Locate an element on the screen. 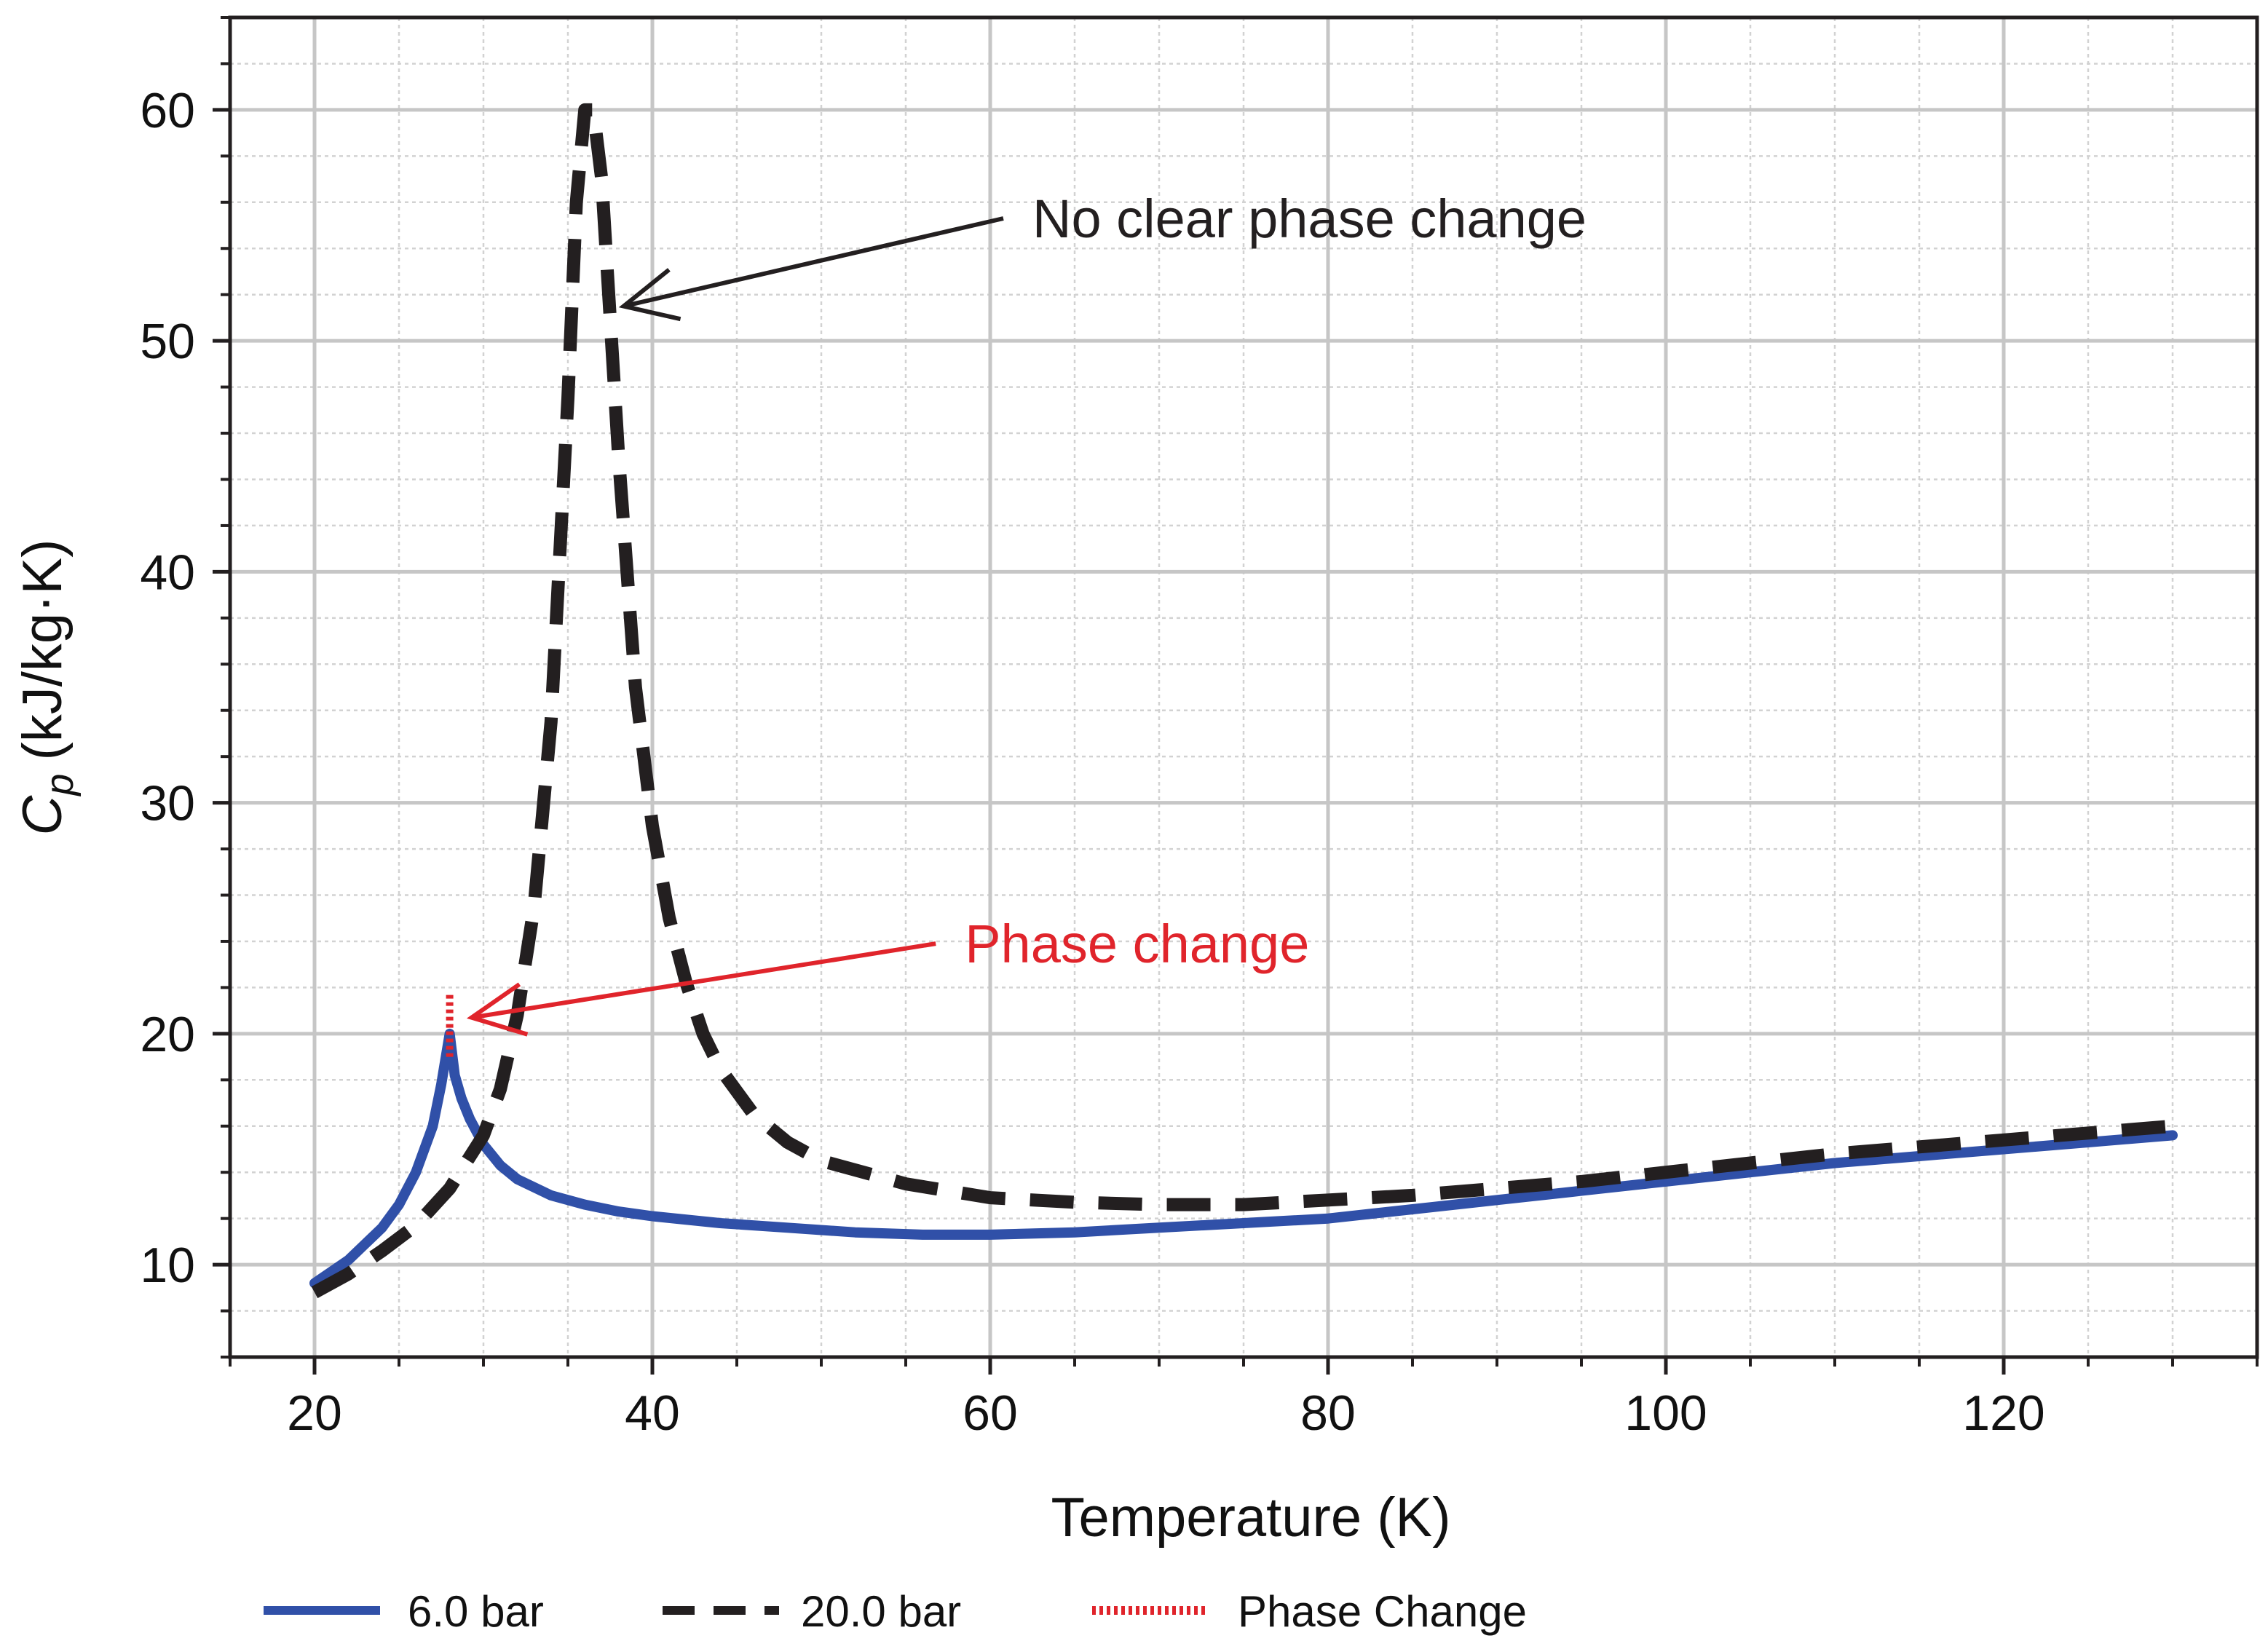  x-tick-label: 120 is located at coordinates (2003, 1413).